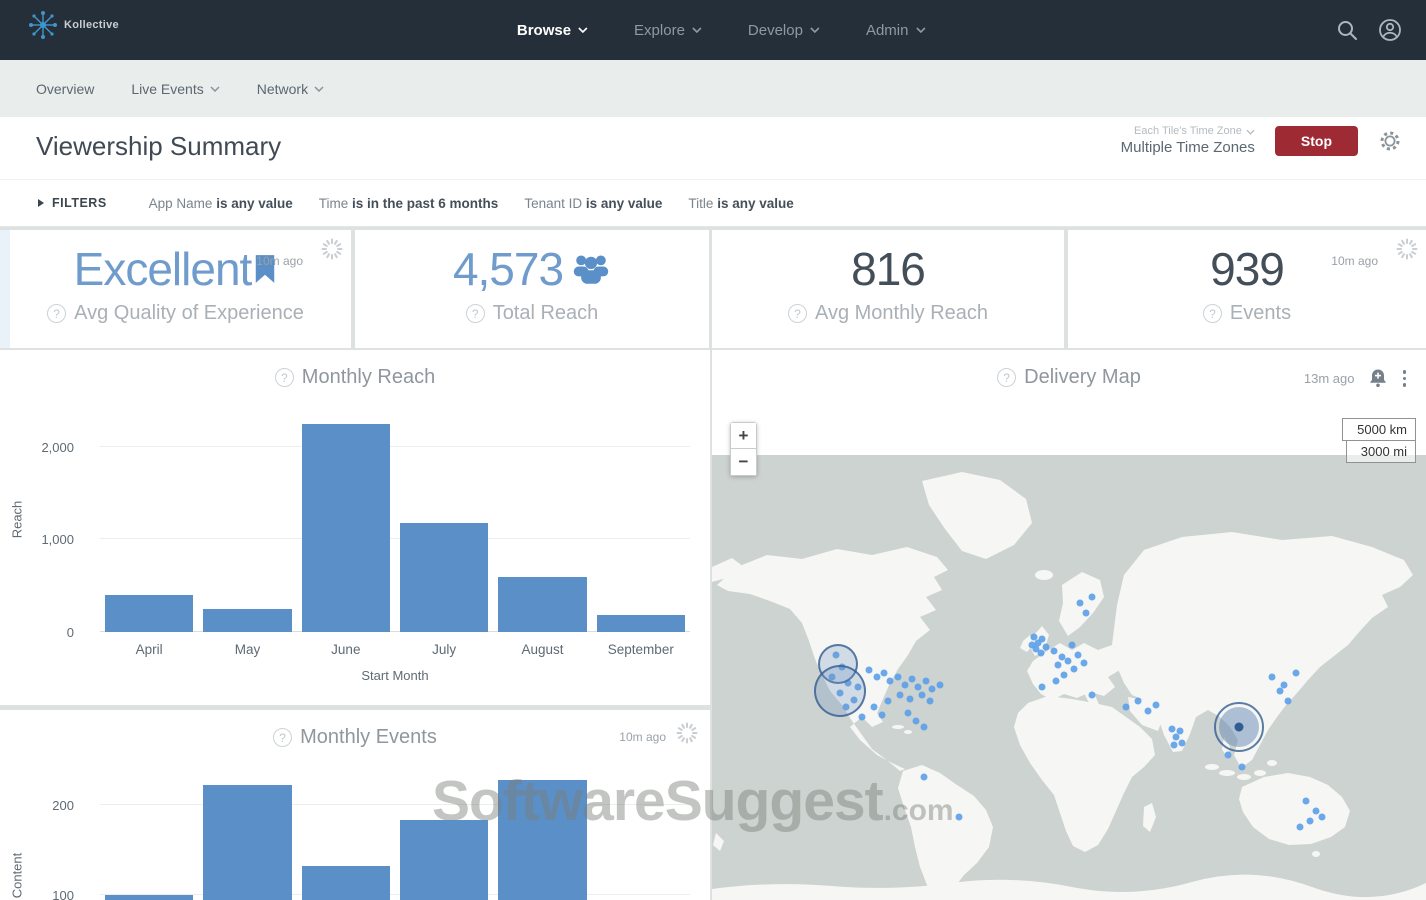 The image size is (1426, 900). I want to click on filter-time: Time is in the past 6 months, so click(408, 203).